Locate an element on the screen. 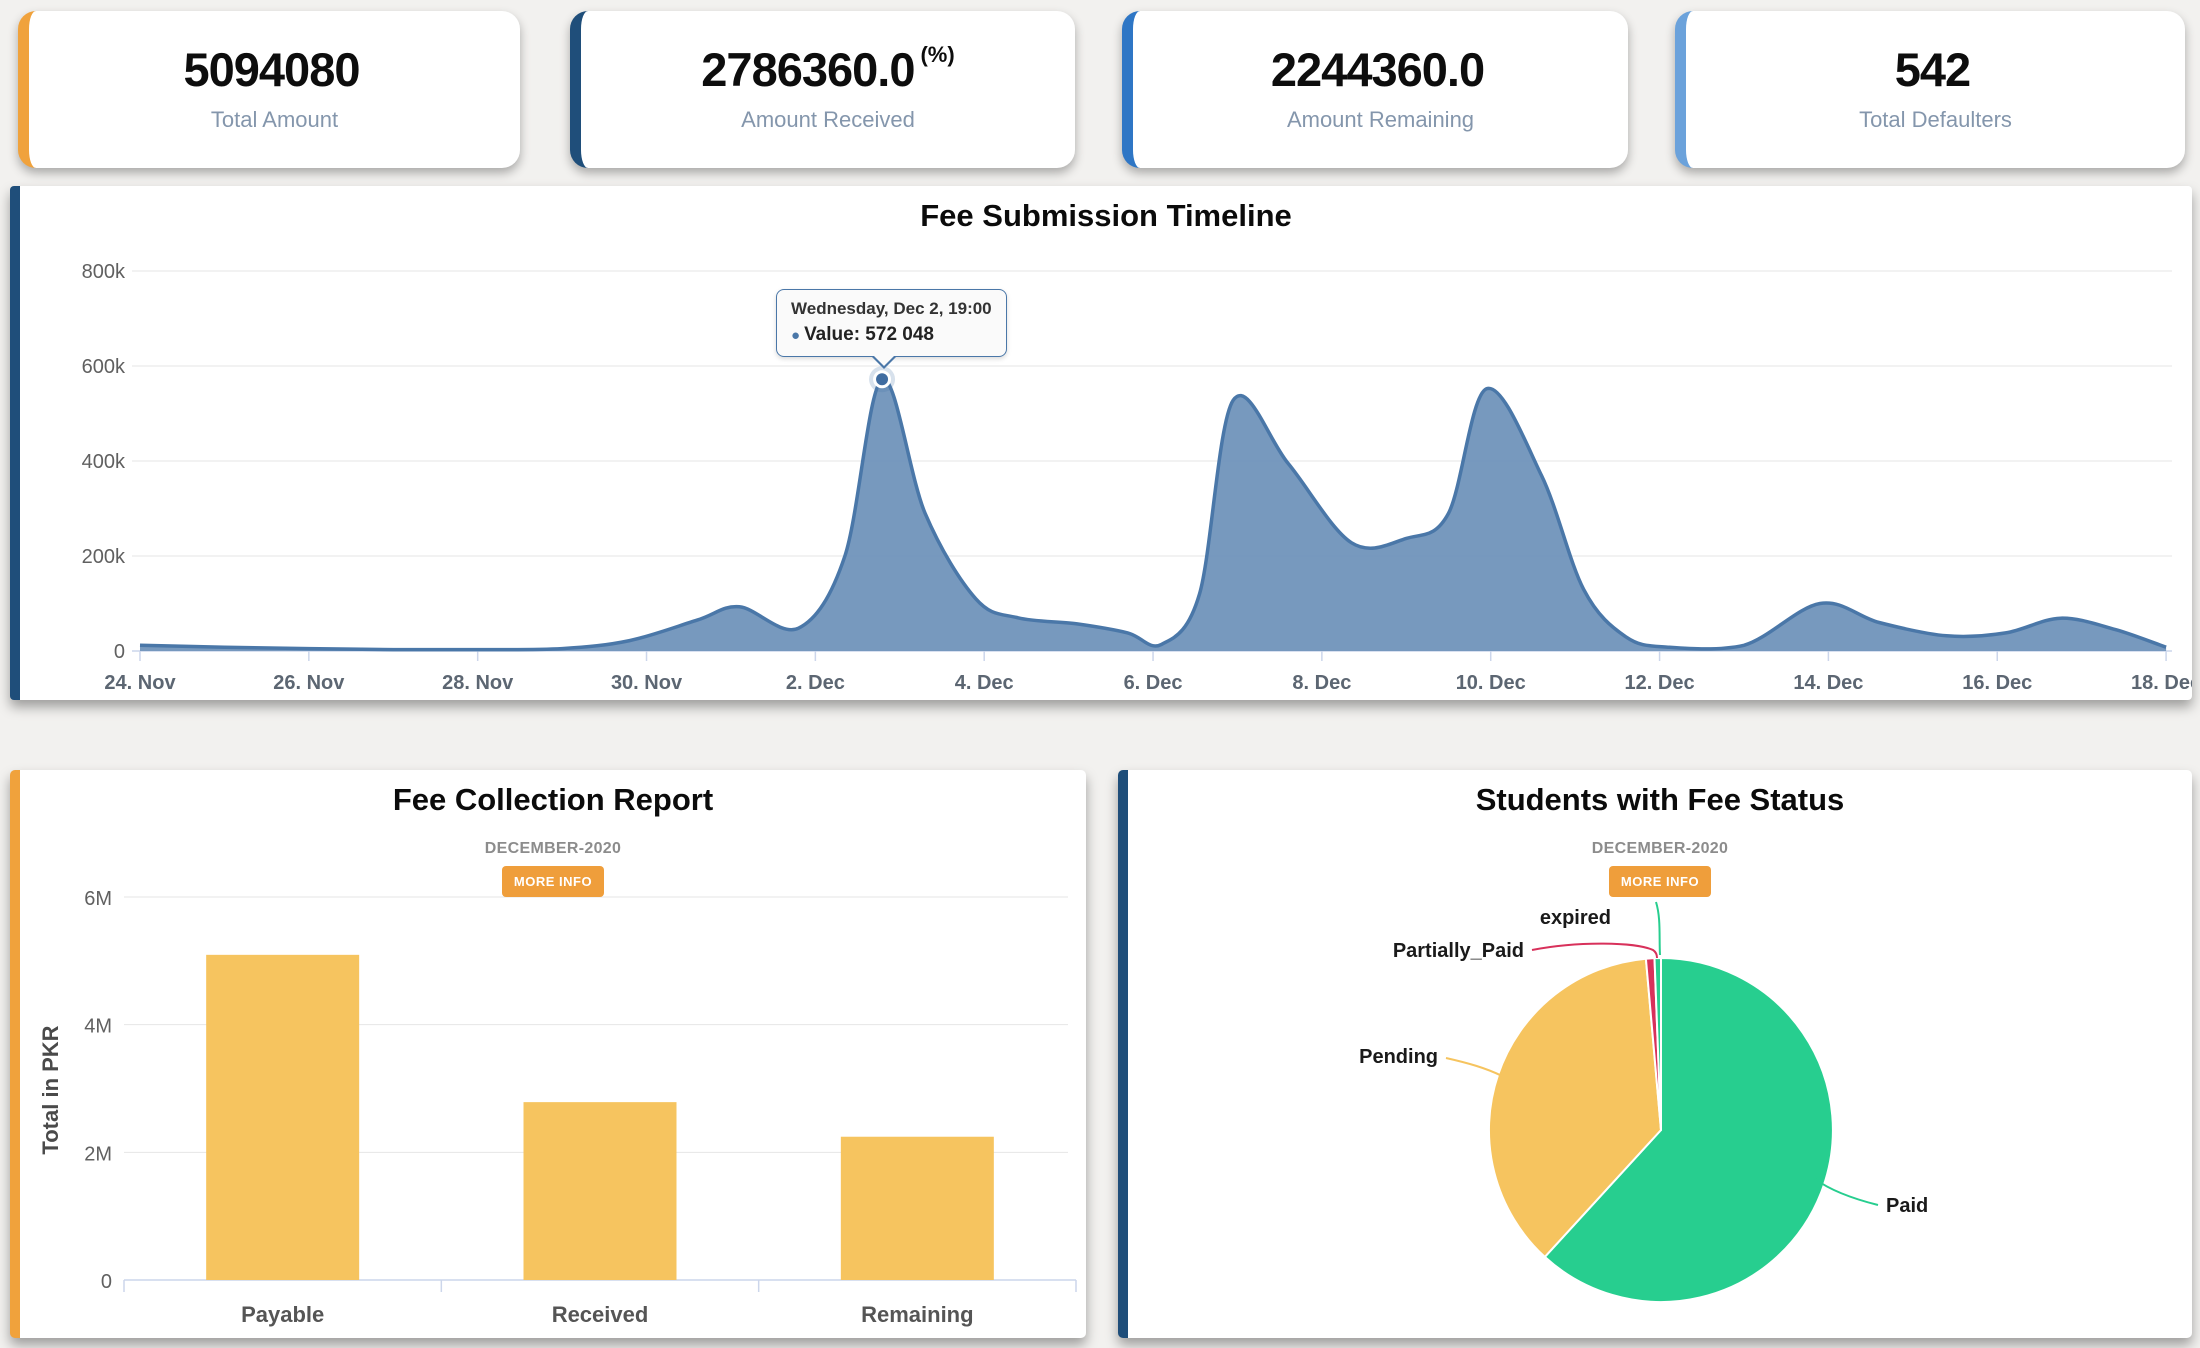 This screenshot has height=1348, width=2200. tooltip-value: Value: 572 048 is located at coordinates (869, 334).